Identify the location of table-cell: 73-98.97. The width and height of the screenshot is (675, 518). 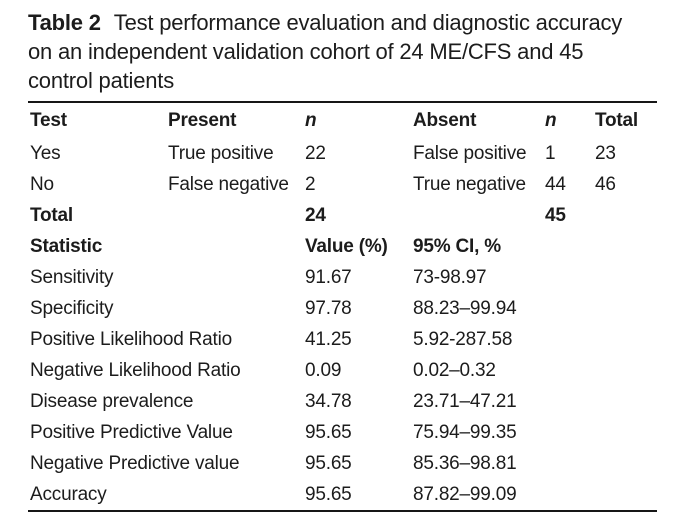
(450, 277).